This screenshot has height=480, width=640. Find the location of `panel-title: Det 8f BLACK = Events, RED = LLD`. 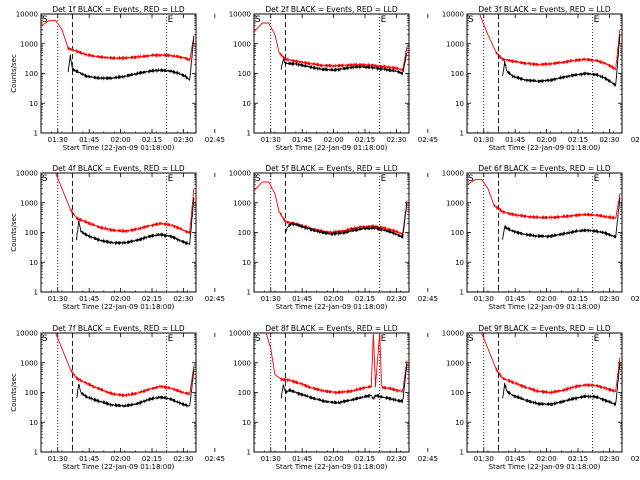

panel-title: Det 8f BLACK = Events, RED = LLD is located at coordinates (331, 328).